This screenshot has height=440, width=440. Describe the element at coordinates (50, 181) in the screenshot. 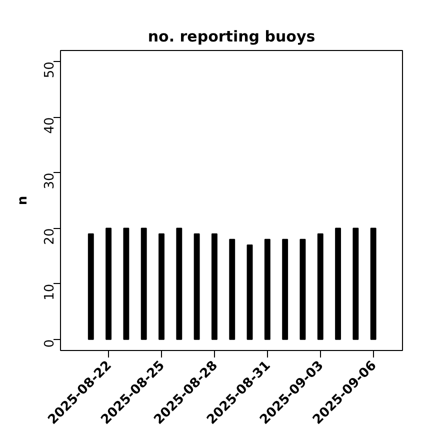

I see `y-tick-label: 30` at that location.